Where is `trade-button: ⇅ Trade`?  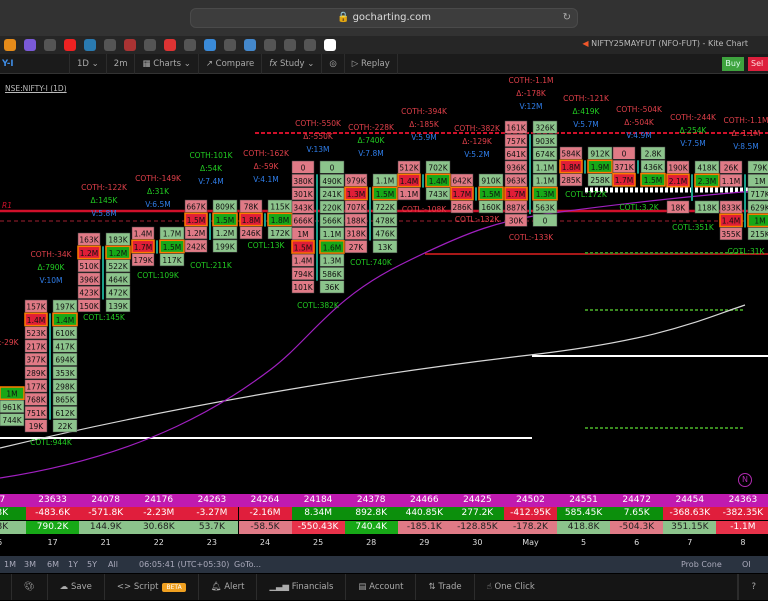
trade-button: ⇅ Trade is located at coordinates (445, 587).